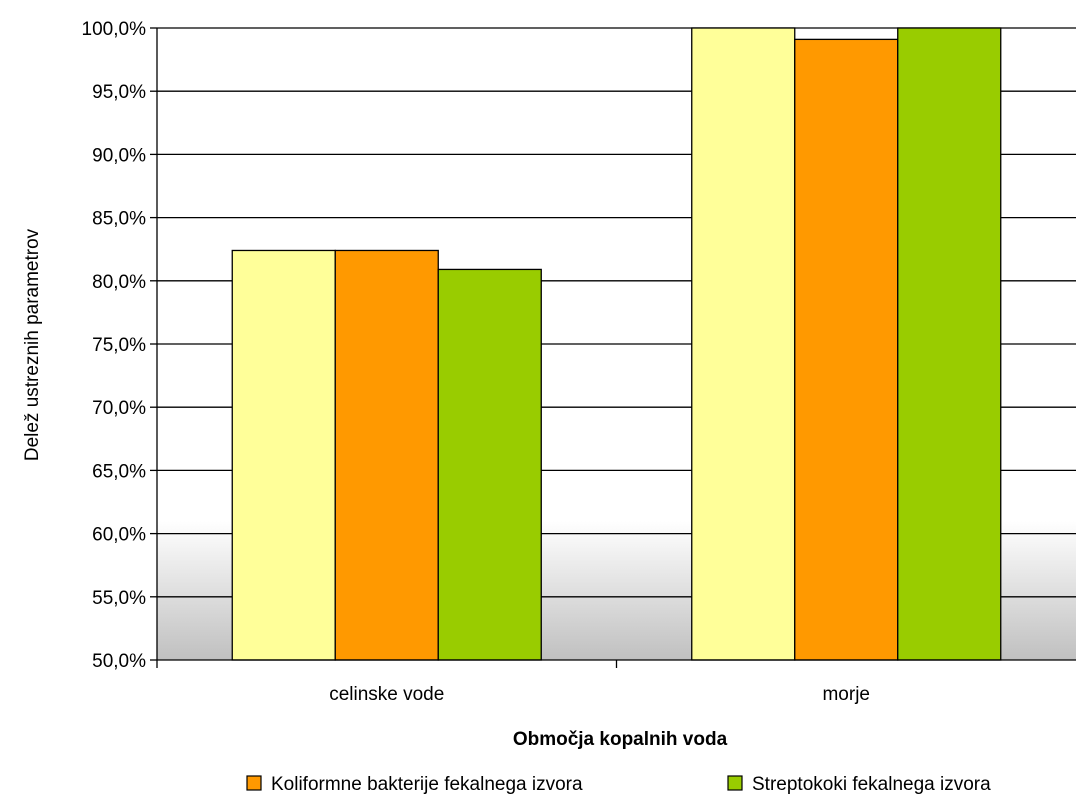  What do you see at coordinates (119, 155) in the screenshot?
I see `y-tick-label: 90,0%` at bounding box center [119, 155].